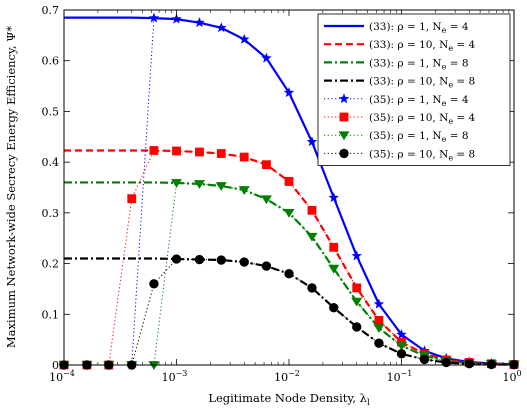 This screenshot has width=527, height=413. I want to click on legend-entry: (33): ρ = 10, Ne = 4, so click(400, 46).